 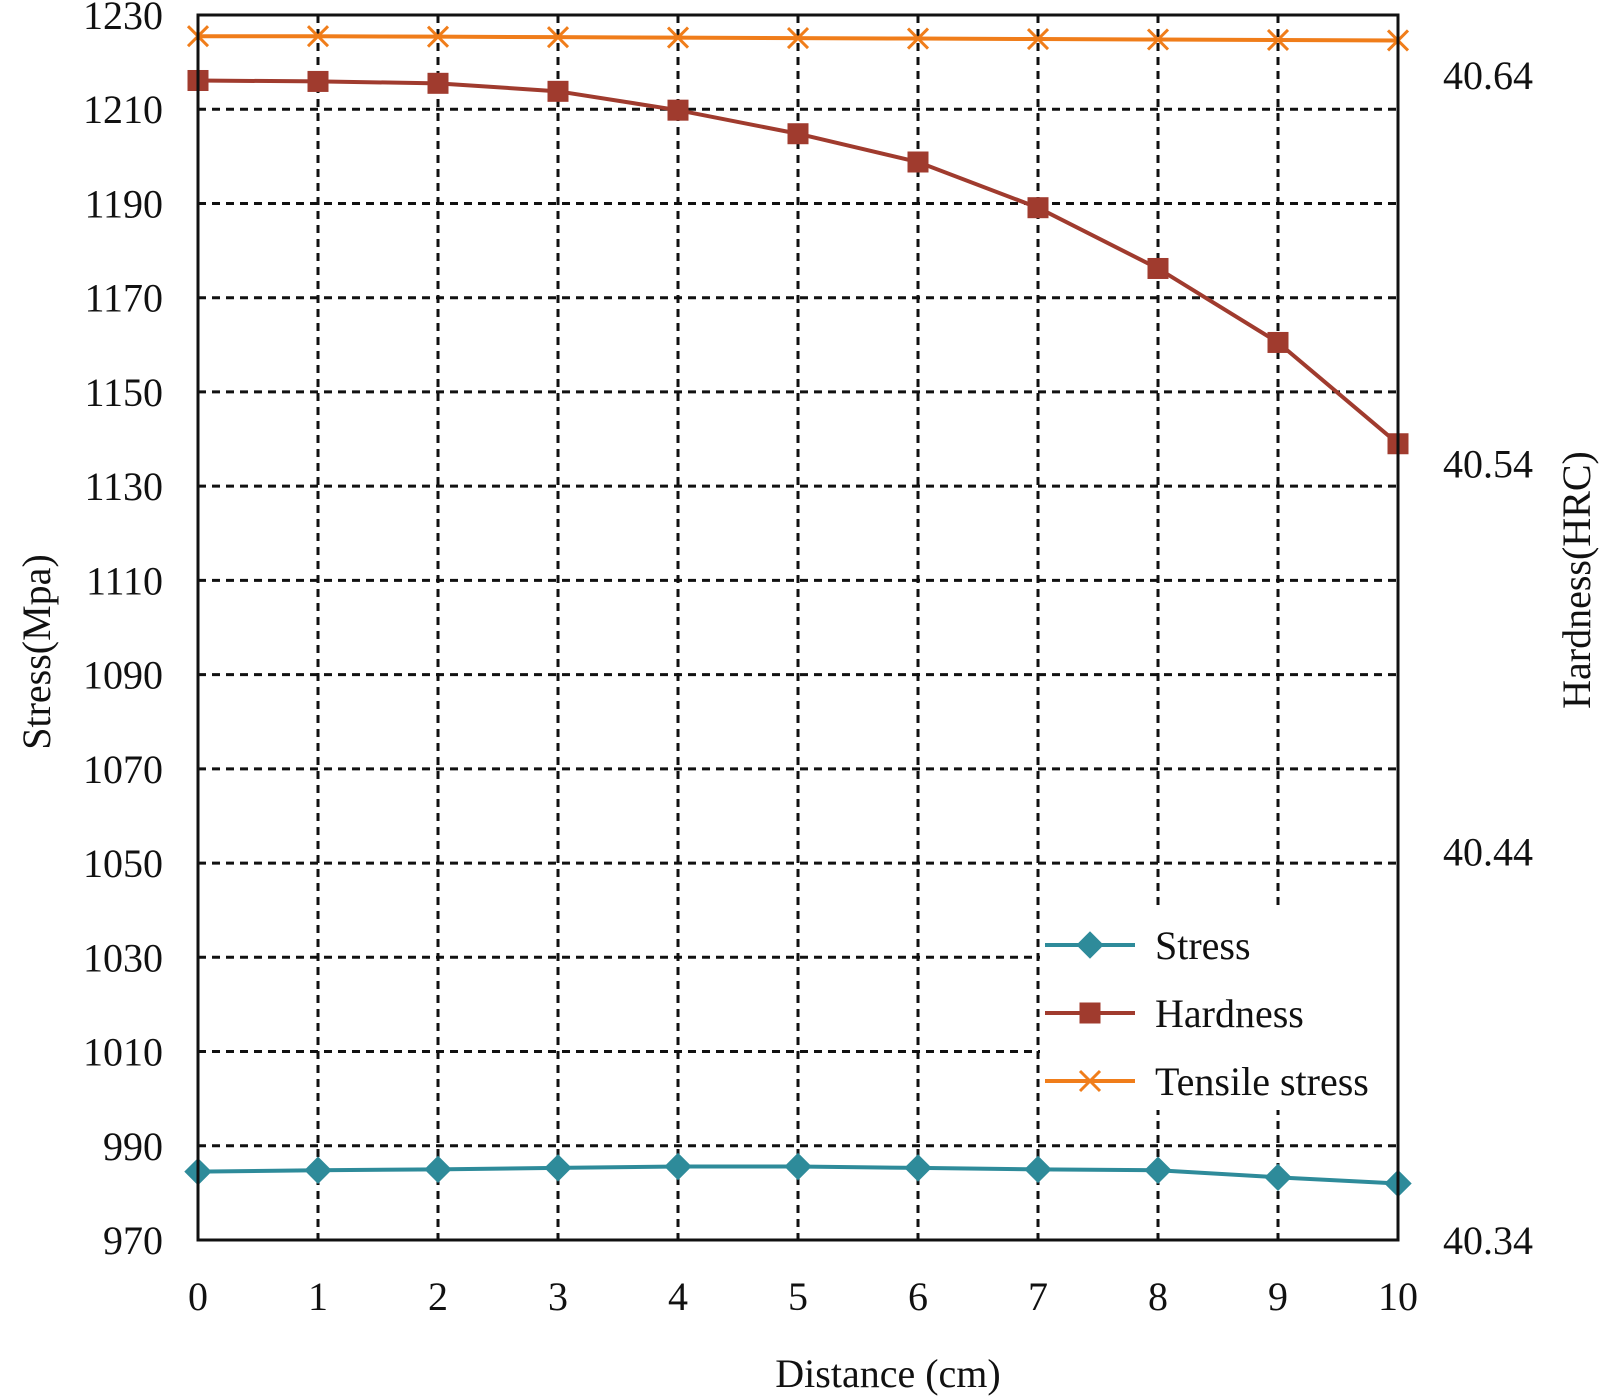 What do you see at coordinates (123, 298) in the screenshot?
I see `y-tick-label: 1170` at bounding box center [123, 298].